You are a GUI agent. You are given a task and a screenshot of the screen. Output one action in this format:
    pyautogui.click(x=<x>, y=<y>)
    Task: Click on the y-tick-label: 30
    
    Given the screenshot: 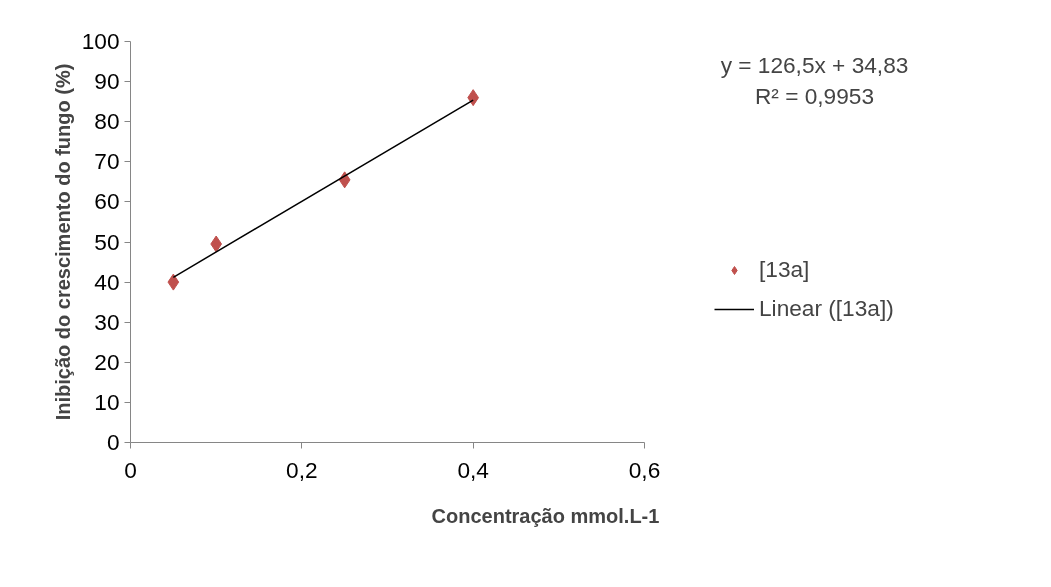 What is the action you would take?
    pyautogui.click(x=107, y=321)
    